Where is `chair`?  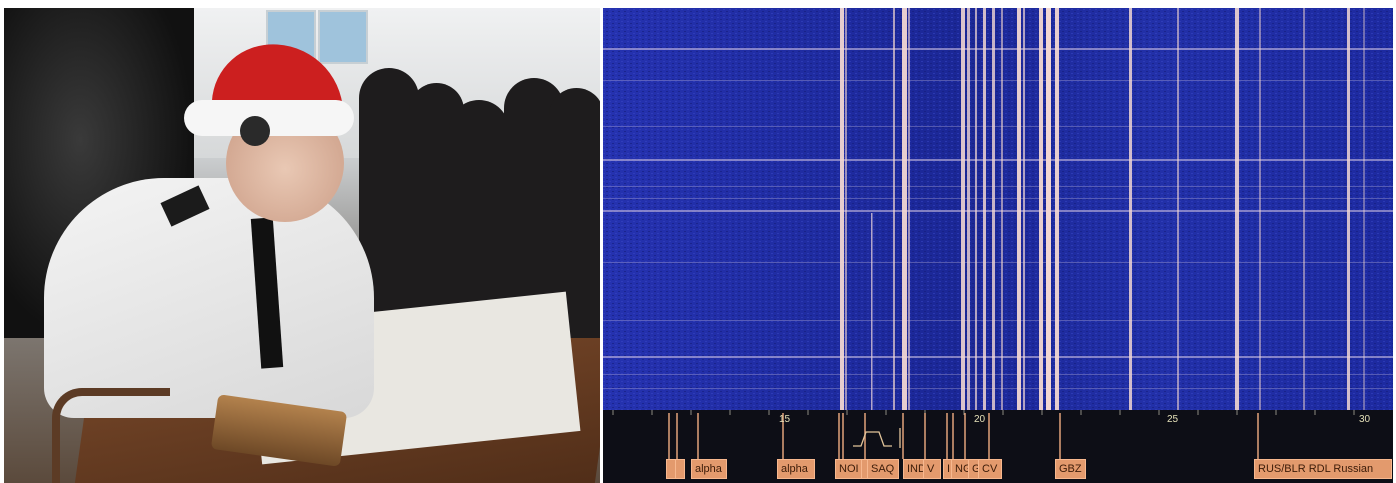 chair is located at coordinates (111, 435).